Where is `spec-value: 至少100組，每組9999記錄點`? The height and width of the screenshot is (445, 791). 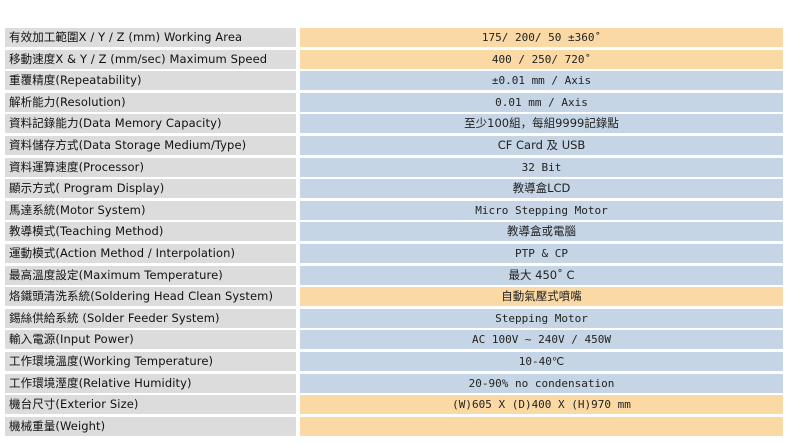
spec-value: 至少100組，每組9999記錄點 is located at coordinates (541, 124).